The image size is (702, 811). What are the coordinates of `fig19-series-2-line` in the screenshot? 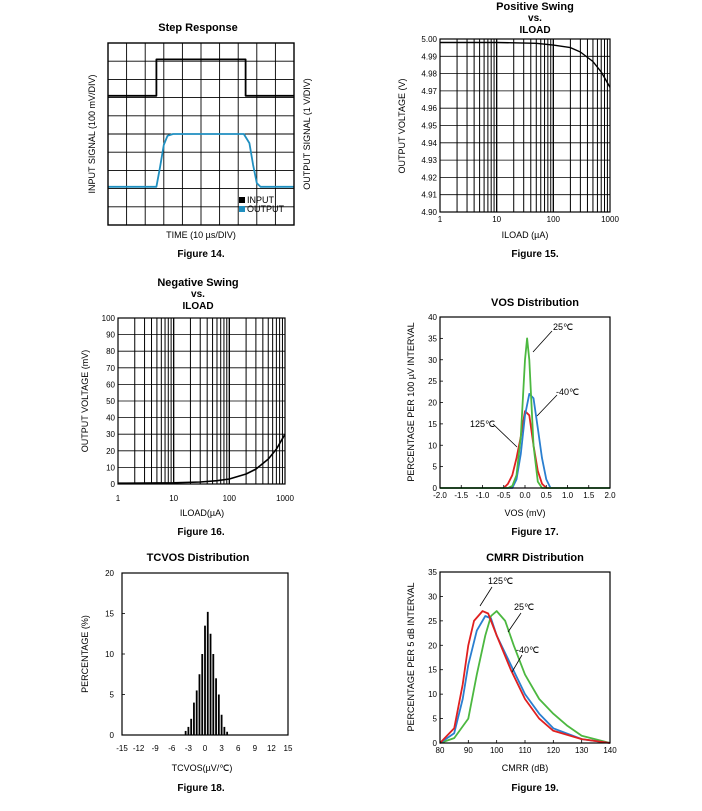 It's located at (525, 677).